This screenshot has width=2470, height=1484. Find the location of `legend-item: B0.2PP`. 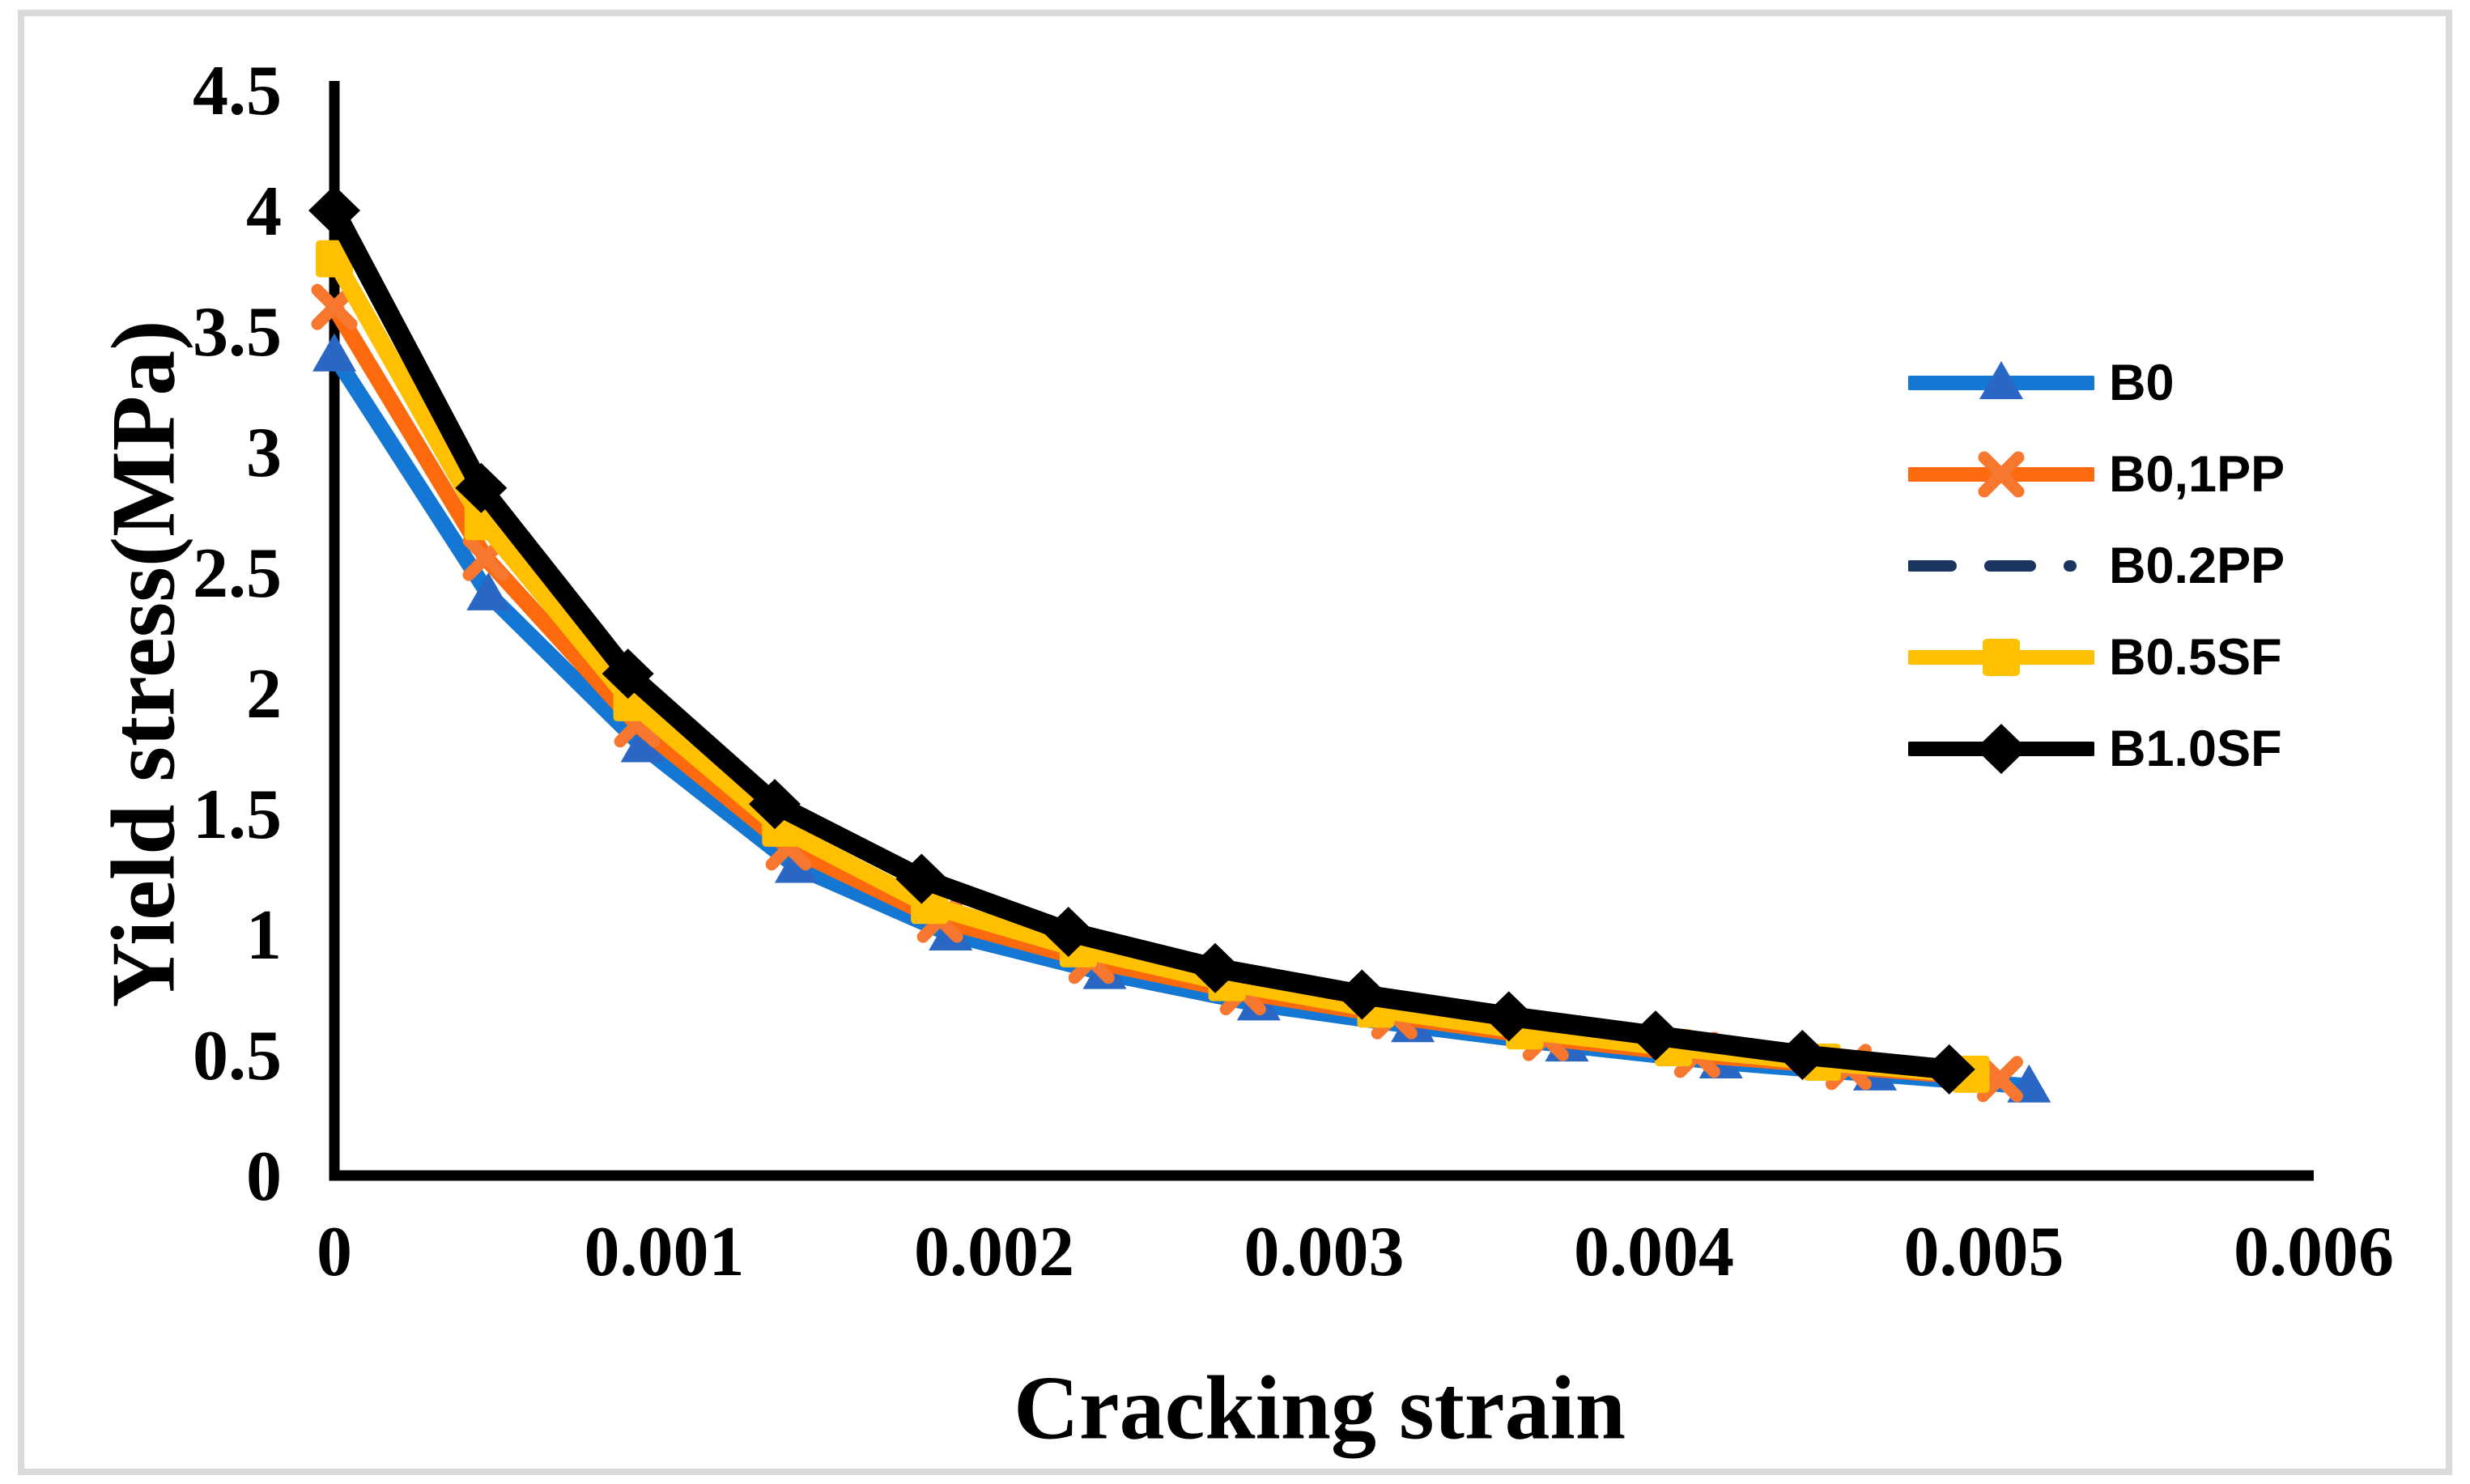

legend-item: B0.2PP is located at coordinates (2096, 566).